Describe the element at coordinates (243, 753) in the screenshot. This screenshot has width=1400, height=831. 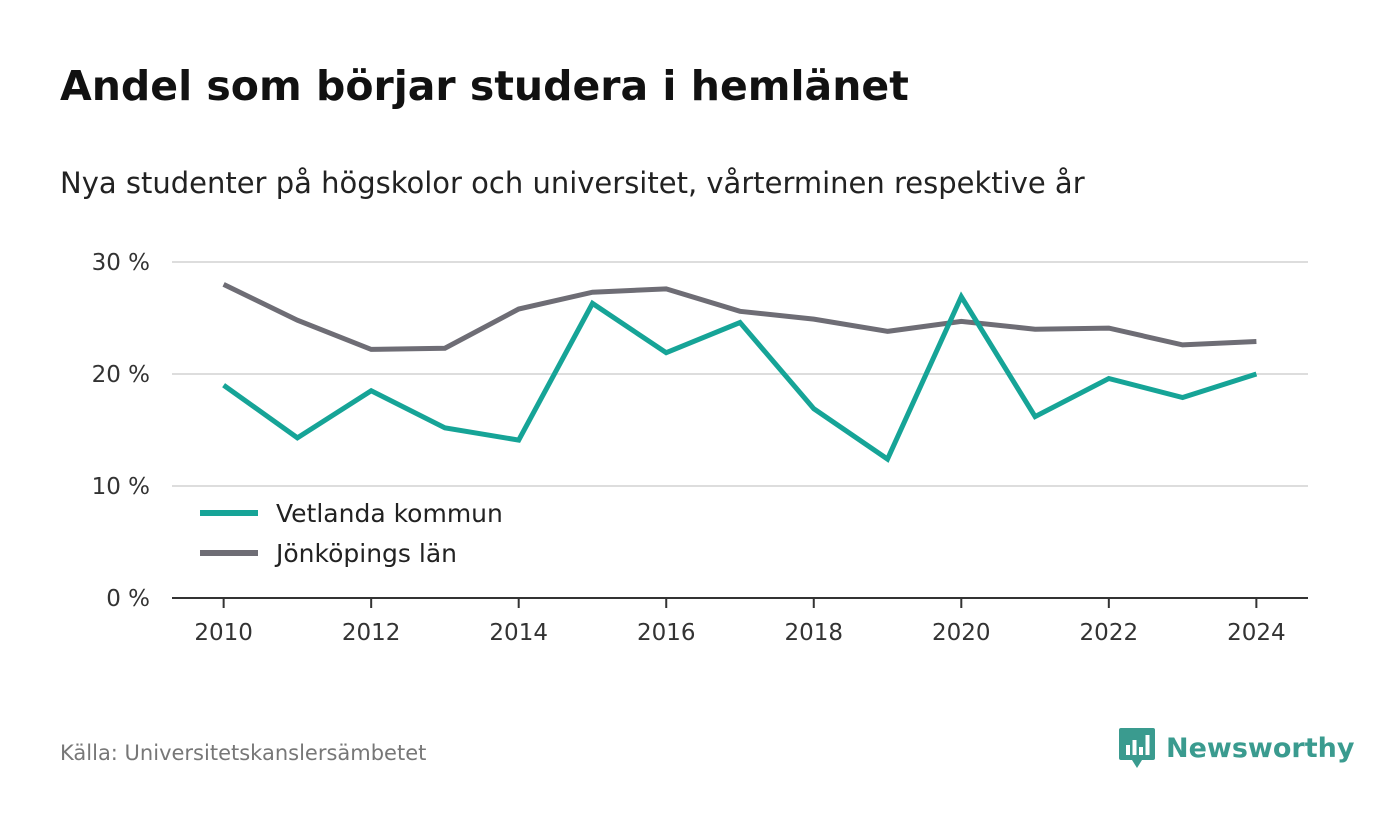
I see `source-note: Källa: Universitetskanslersämbetet` at that location.